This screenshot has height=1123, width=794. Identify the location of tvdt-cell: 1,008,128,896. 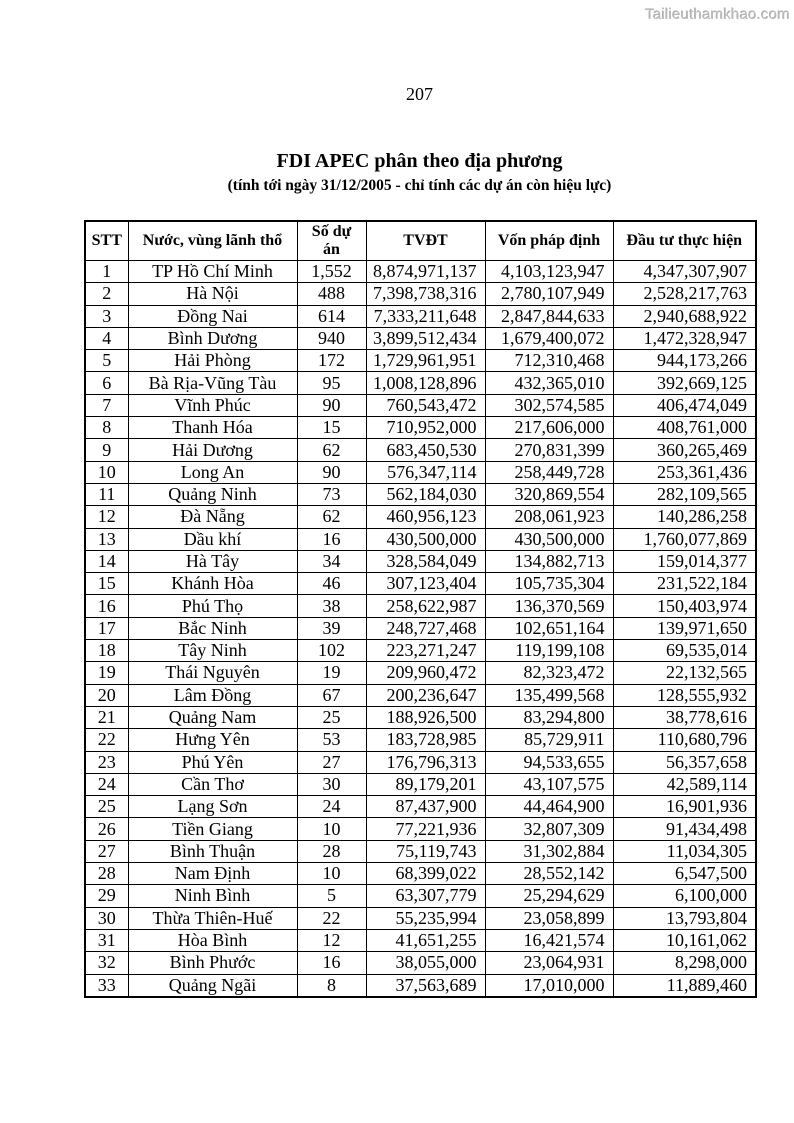
(425, 383).